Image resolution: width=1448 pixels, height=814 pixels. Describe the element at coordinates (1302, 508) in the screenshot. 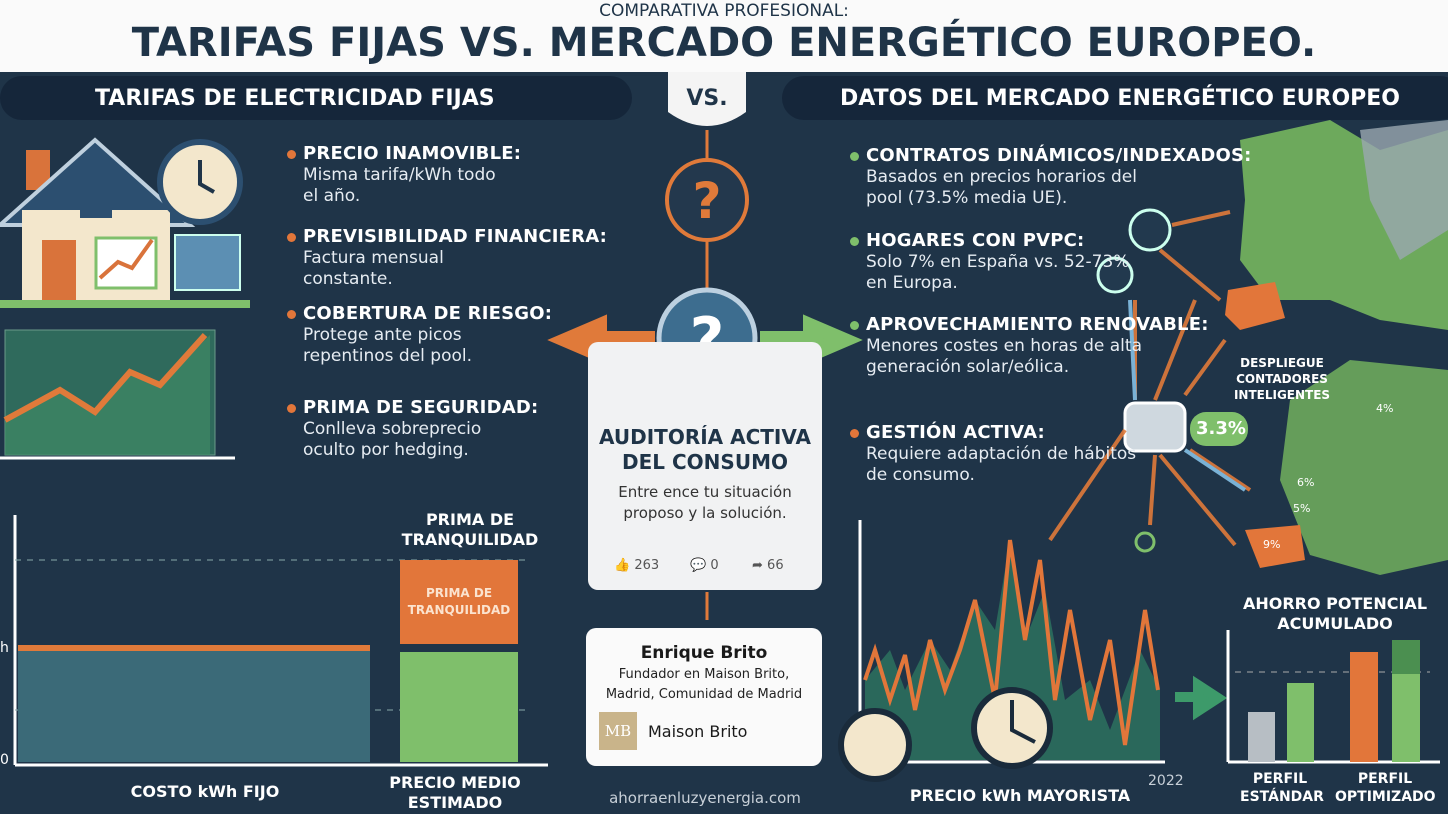

I see `region-label: 5%` at that location.